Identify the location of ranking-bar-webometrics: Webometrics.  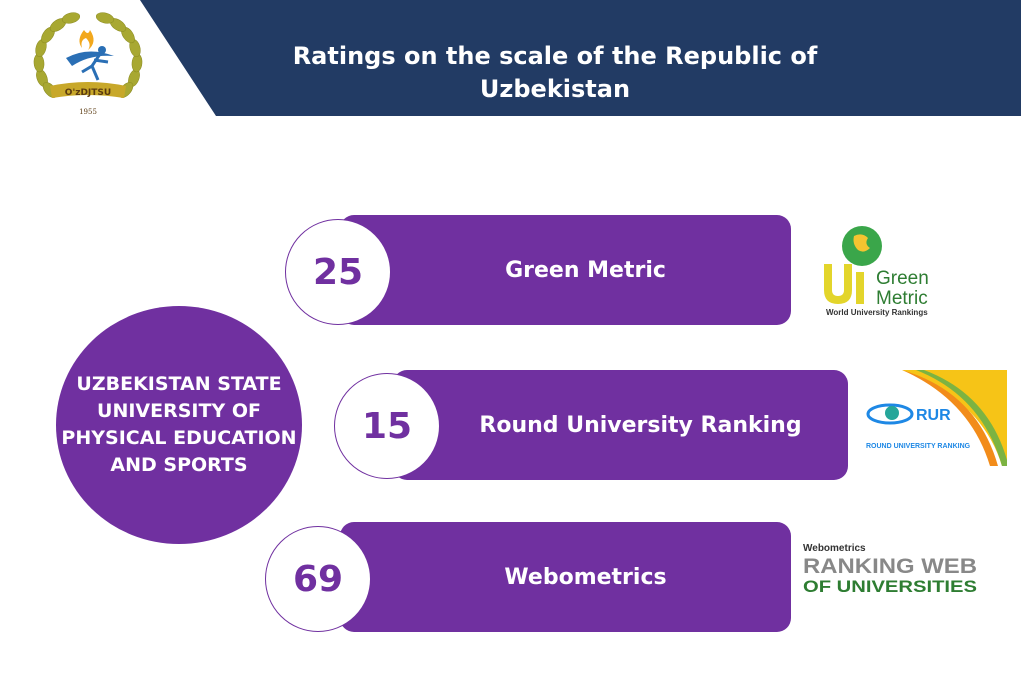
(565, 577).